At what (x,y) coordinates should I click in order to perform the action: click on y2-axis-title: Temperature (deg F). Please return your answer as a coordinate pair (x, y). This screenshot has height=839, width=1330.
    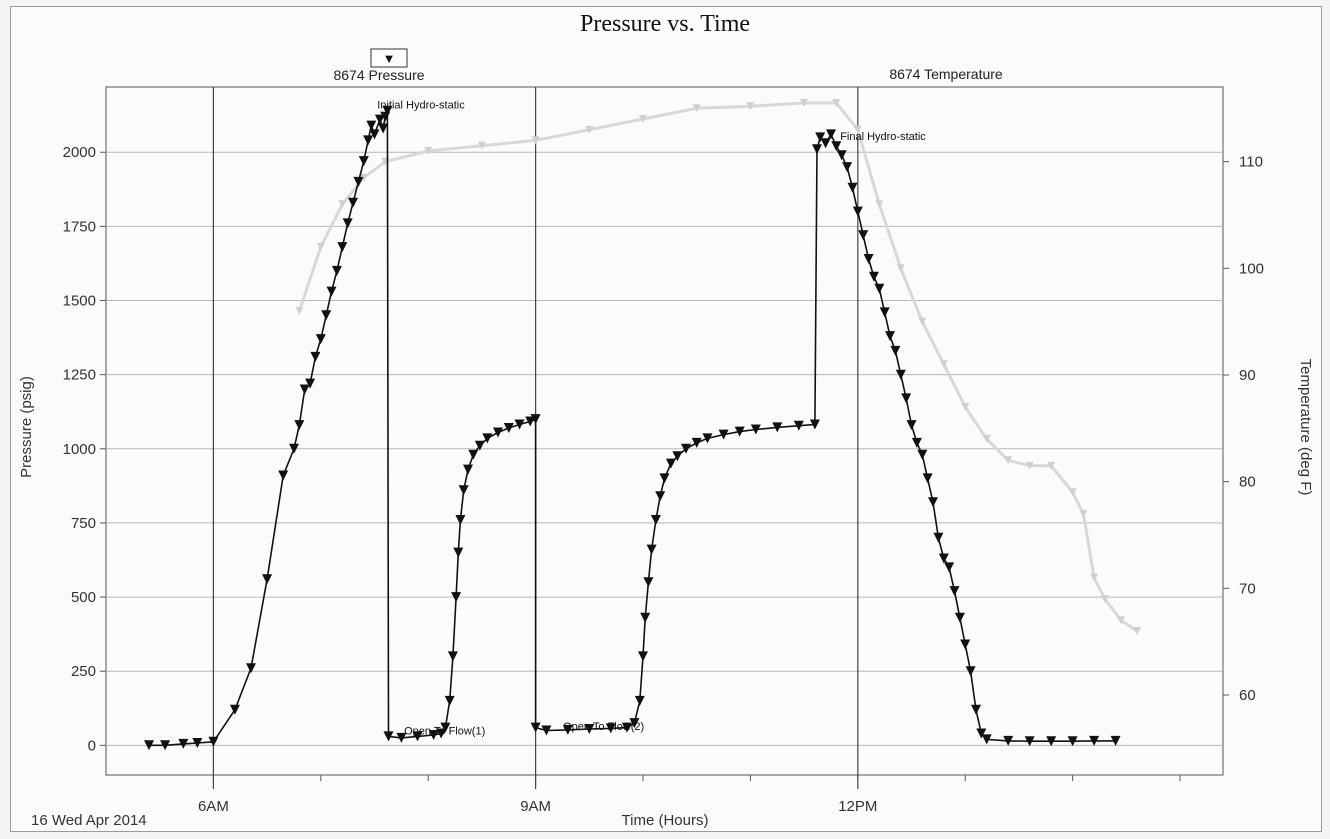
    Looking at the image, I should click on (1305, 427).